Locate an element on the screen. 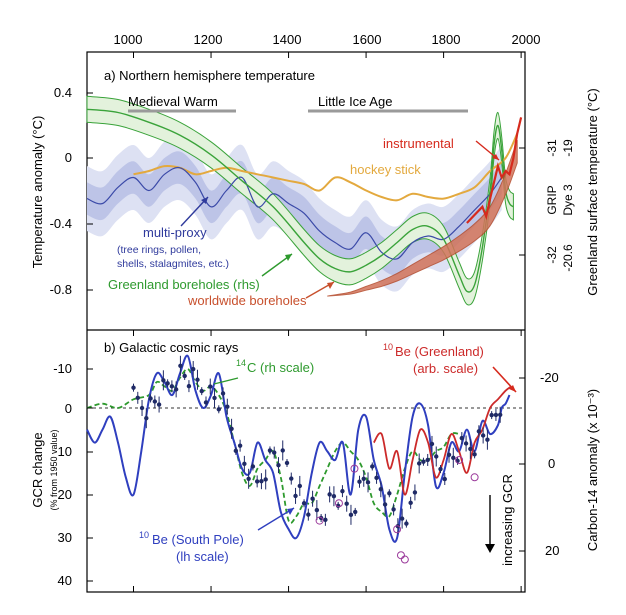  hockey-stick-label: hockey stick is located at coordinates (385, 169).